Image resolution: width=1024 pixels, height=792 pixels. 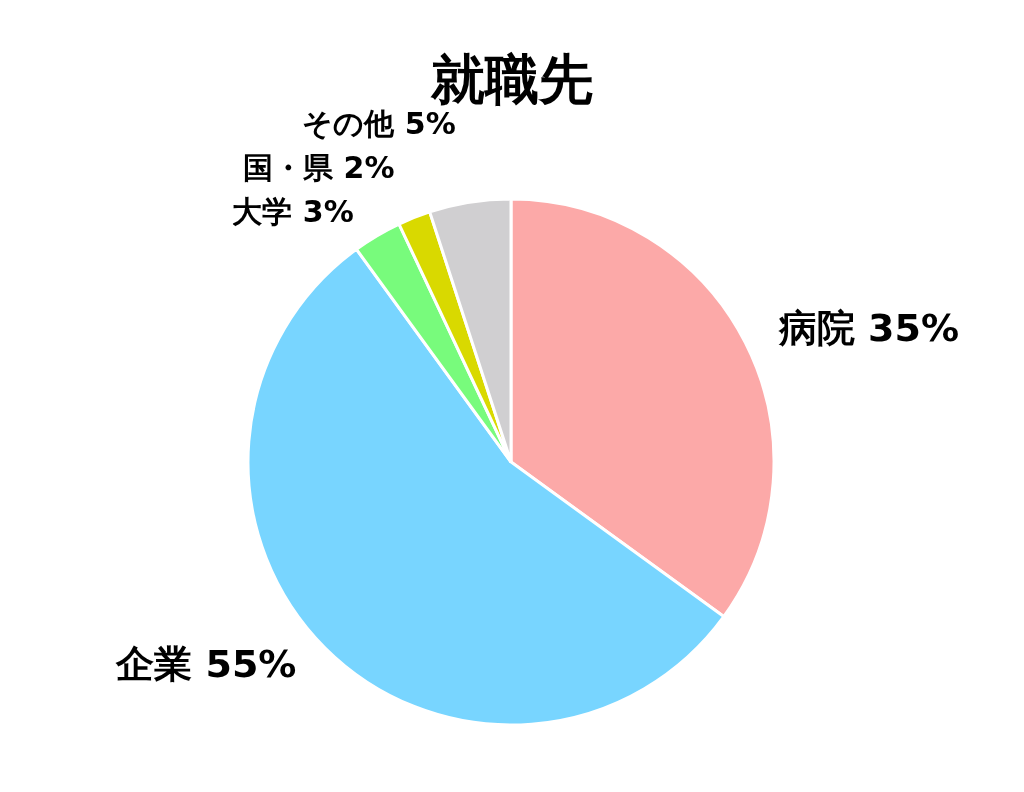 What do you see at coordinates (868, 328) in the screenshot?
I see `slice-label: 病院 35%` at bounding box center [868, 328].